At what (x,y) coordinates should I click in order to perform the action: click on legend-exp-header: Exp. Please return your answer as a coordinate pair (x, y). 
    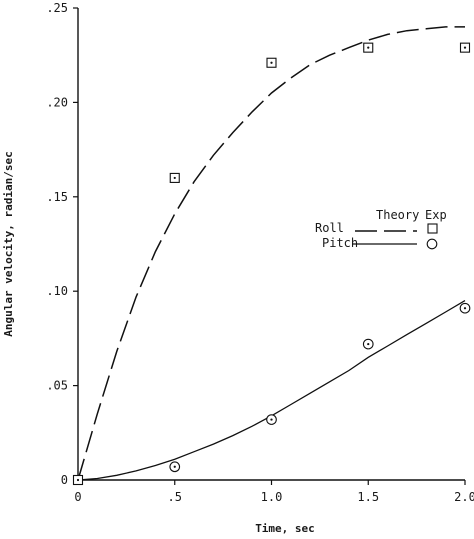
    Looking at the image, I should click on (436, 215).